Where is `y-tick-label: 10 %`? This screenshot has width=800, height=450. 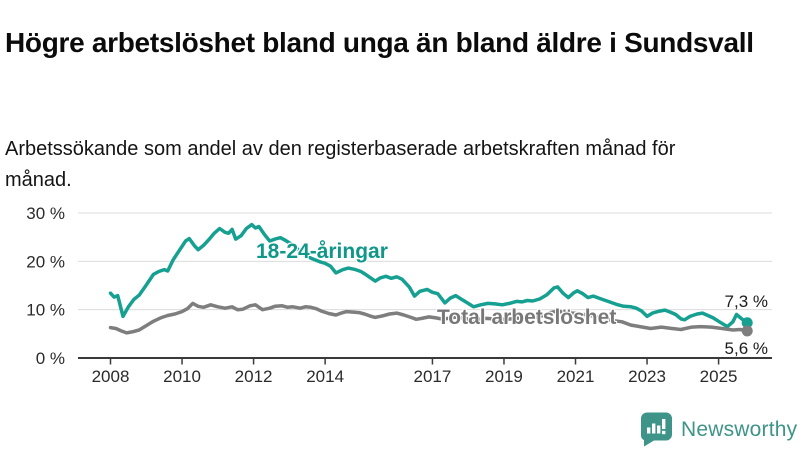 y-tick-label: 10 % is located at coordinates (45, 310).